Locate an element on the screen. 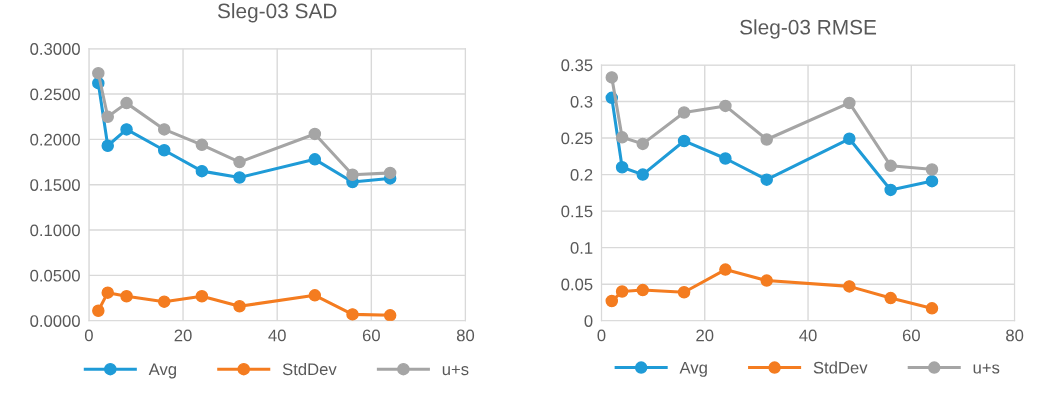 The height and width of the screenshot is (406, 1046). y-tick-label: 0.3 is located at coordinates (581, 101).